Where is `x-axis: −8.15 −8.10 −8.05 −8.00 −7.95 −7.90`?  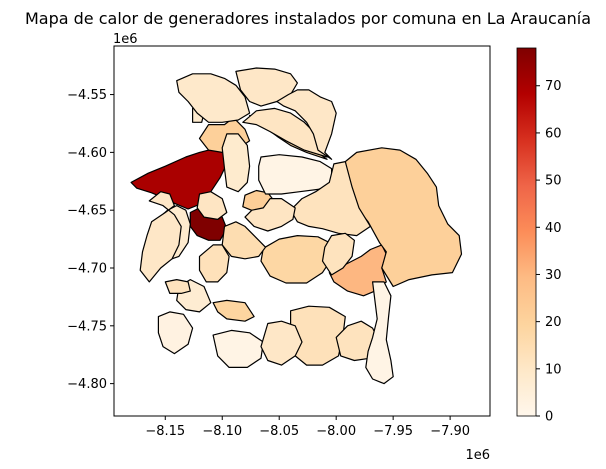
x-axis: −8.15 −8.10 −8.05 −8.00 −7.95 −7.90 is located at coordinates (307, 427).